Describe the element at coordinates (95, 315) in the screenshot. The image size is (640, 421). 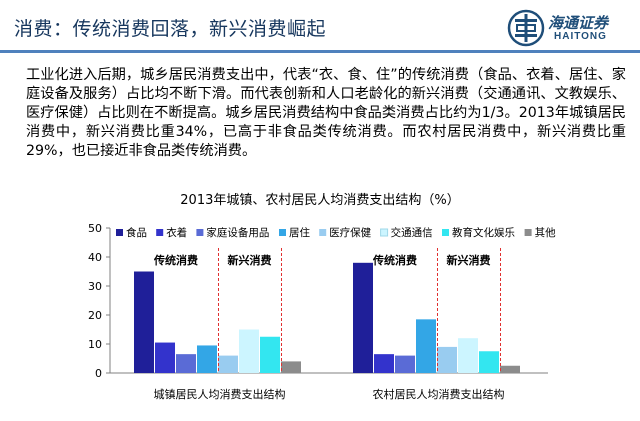
I see `y-tick-label: 20` at that location.